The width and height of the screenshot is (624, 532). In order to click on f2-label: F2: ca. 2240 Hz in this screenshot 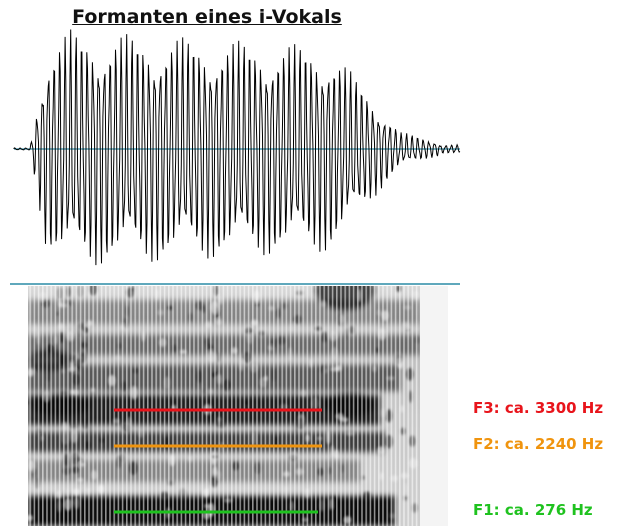, I will do `click(538, 444)`.